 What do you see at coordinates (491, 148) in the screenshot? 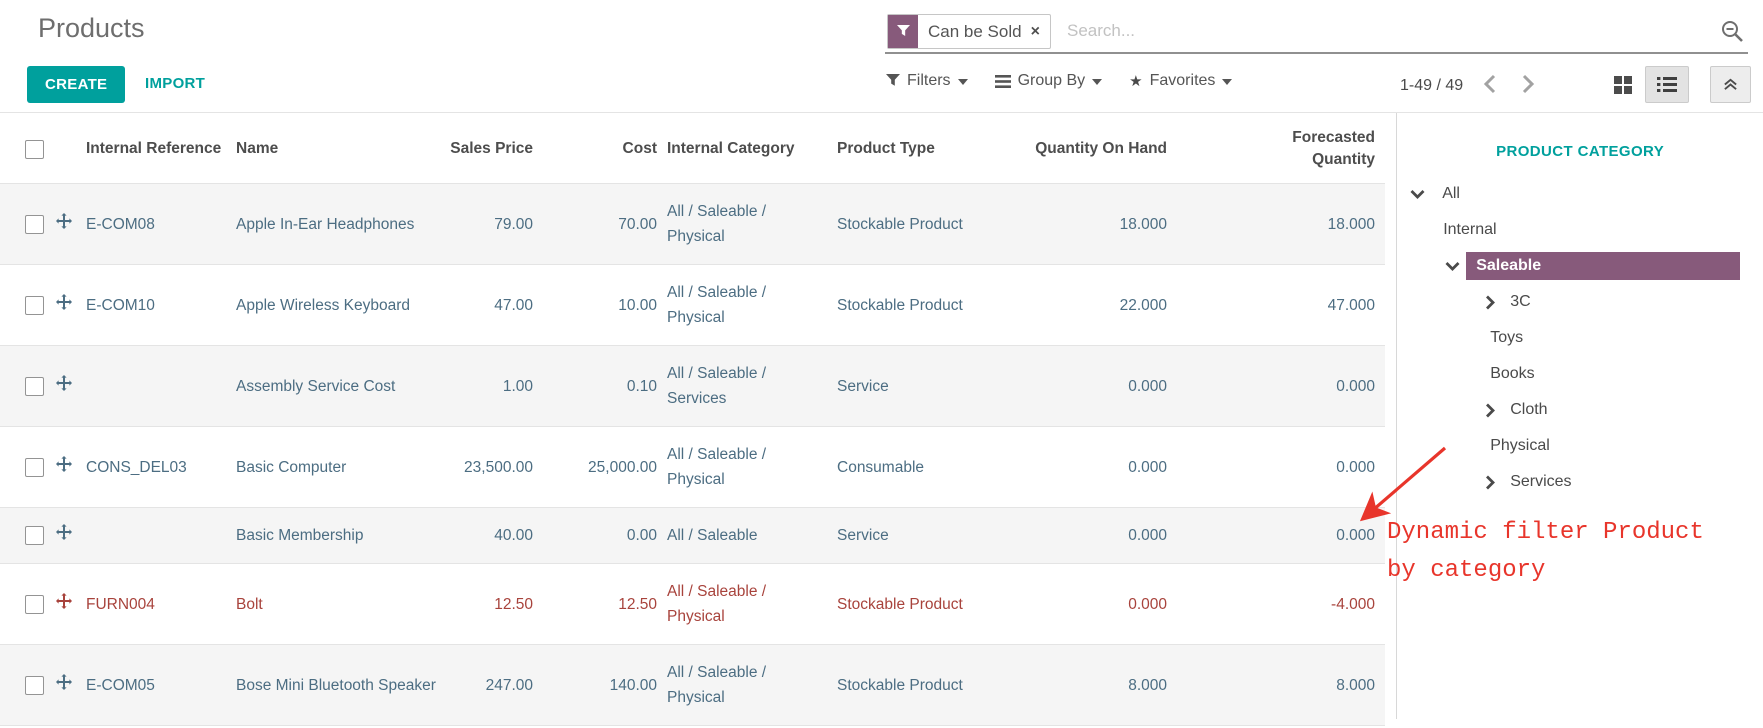
I see `column-header-sales-price: Sales Price` at bounding box center [491, 148].